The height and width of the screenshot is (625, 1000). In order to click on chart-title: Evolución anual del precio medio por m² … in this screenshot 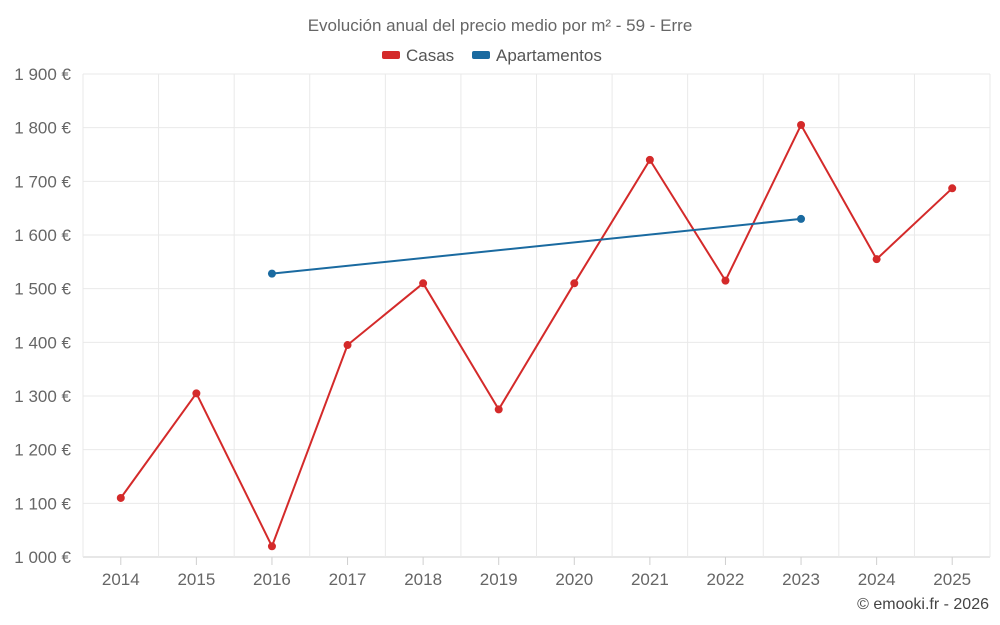, I will do `click(500, 25)`.